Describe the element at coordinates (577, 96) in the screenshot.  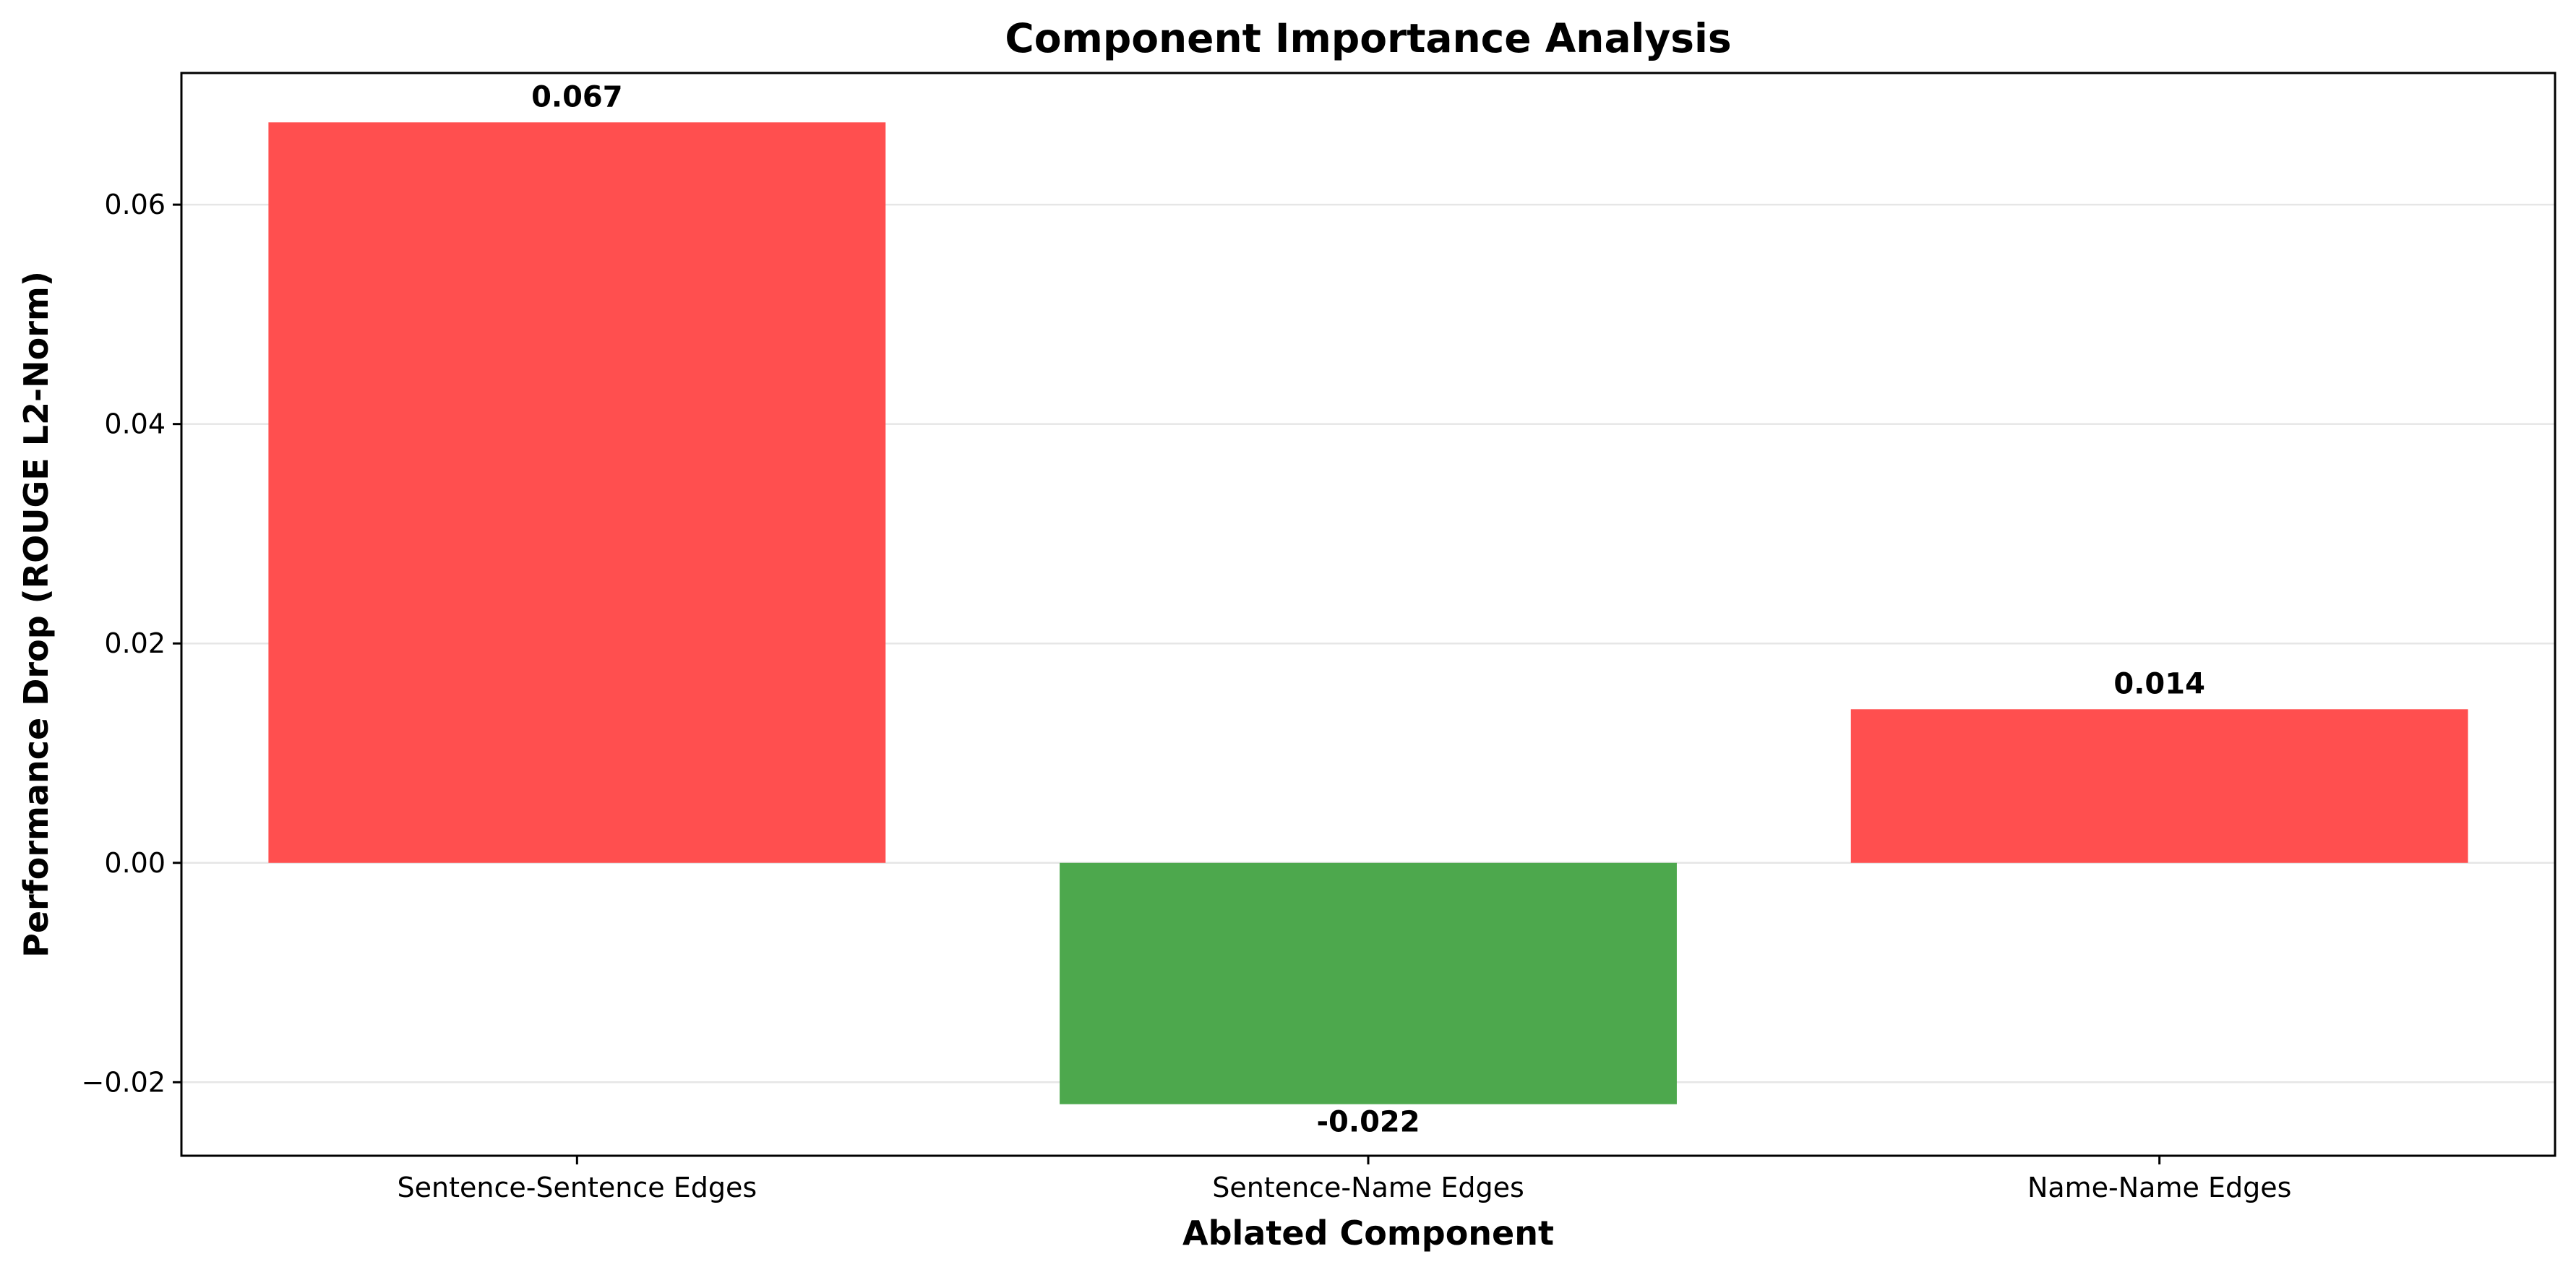
I see `bar-value-label: 0.067` at that location.